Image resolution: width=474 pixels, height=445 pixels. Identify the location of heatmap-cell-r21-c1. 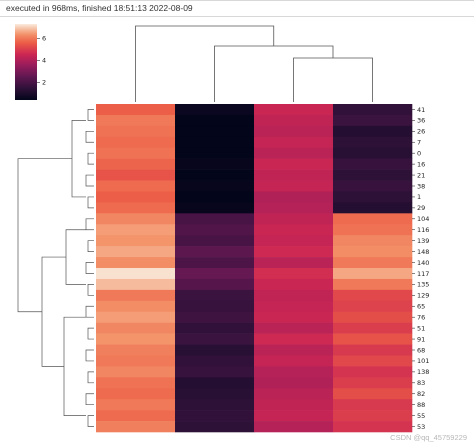
(215, 339).